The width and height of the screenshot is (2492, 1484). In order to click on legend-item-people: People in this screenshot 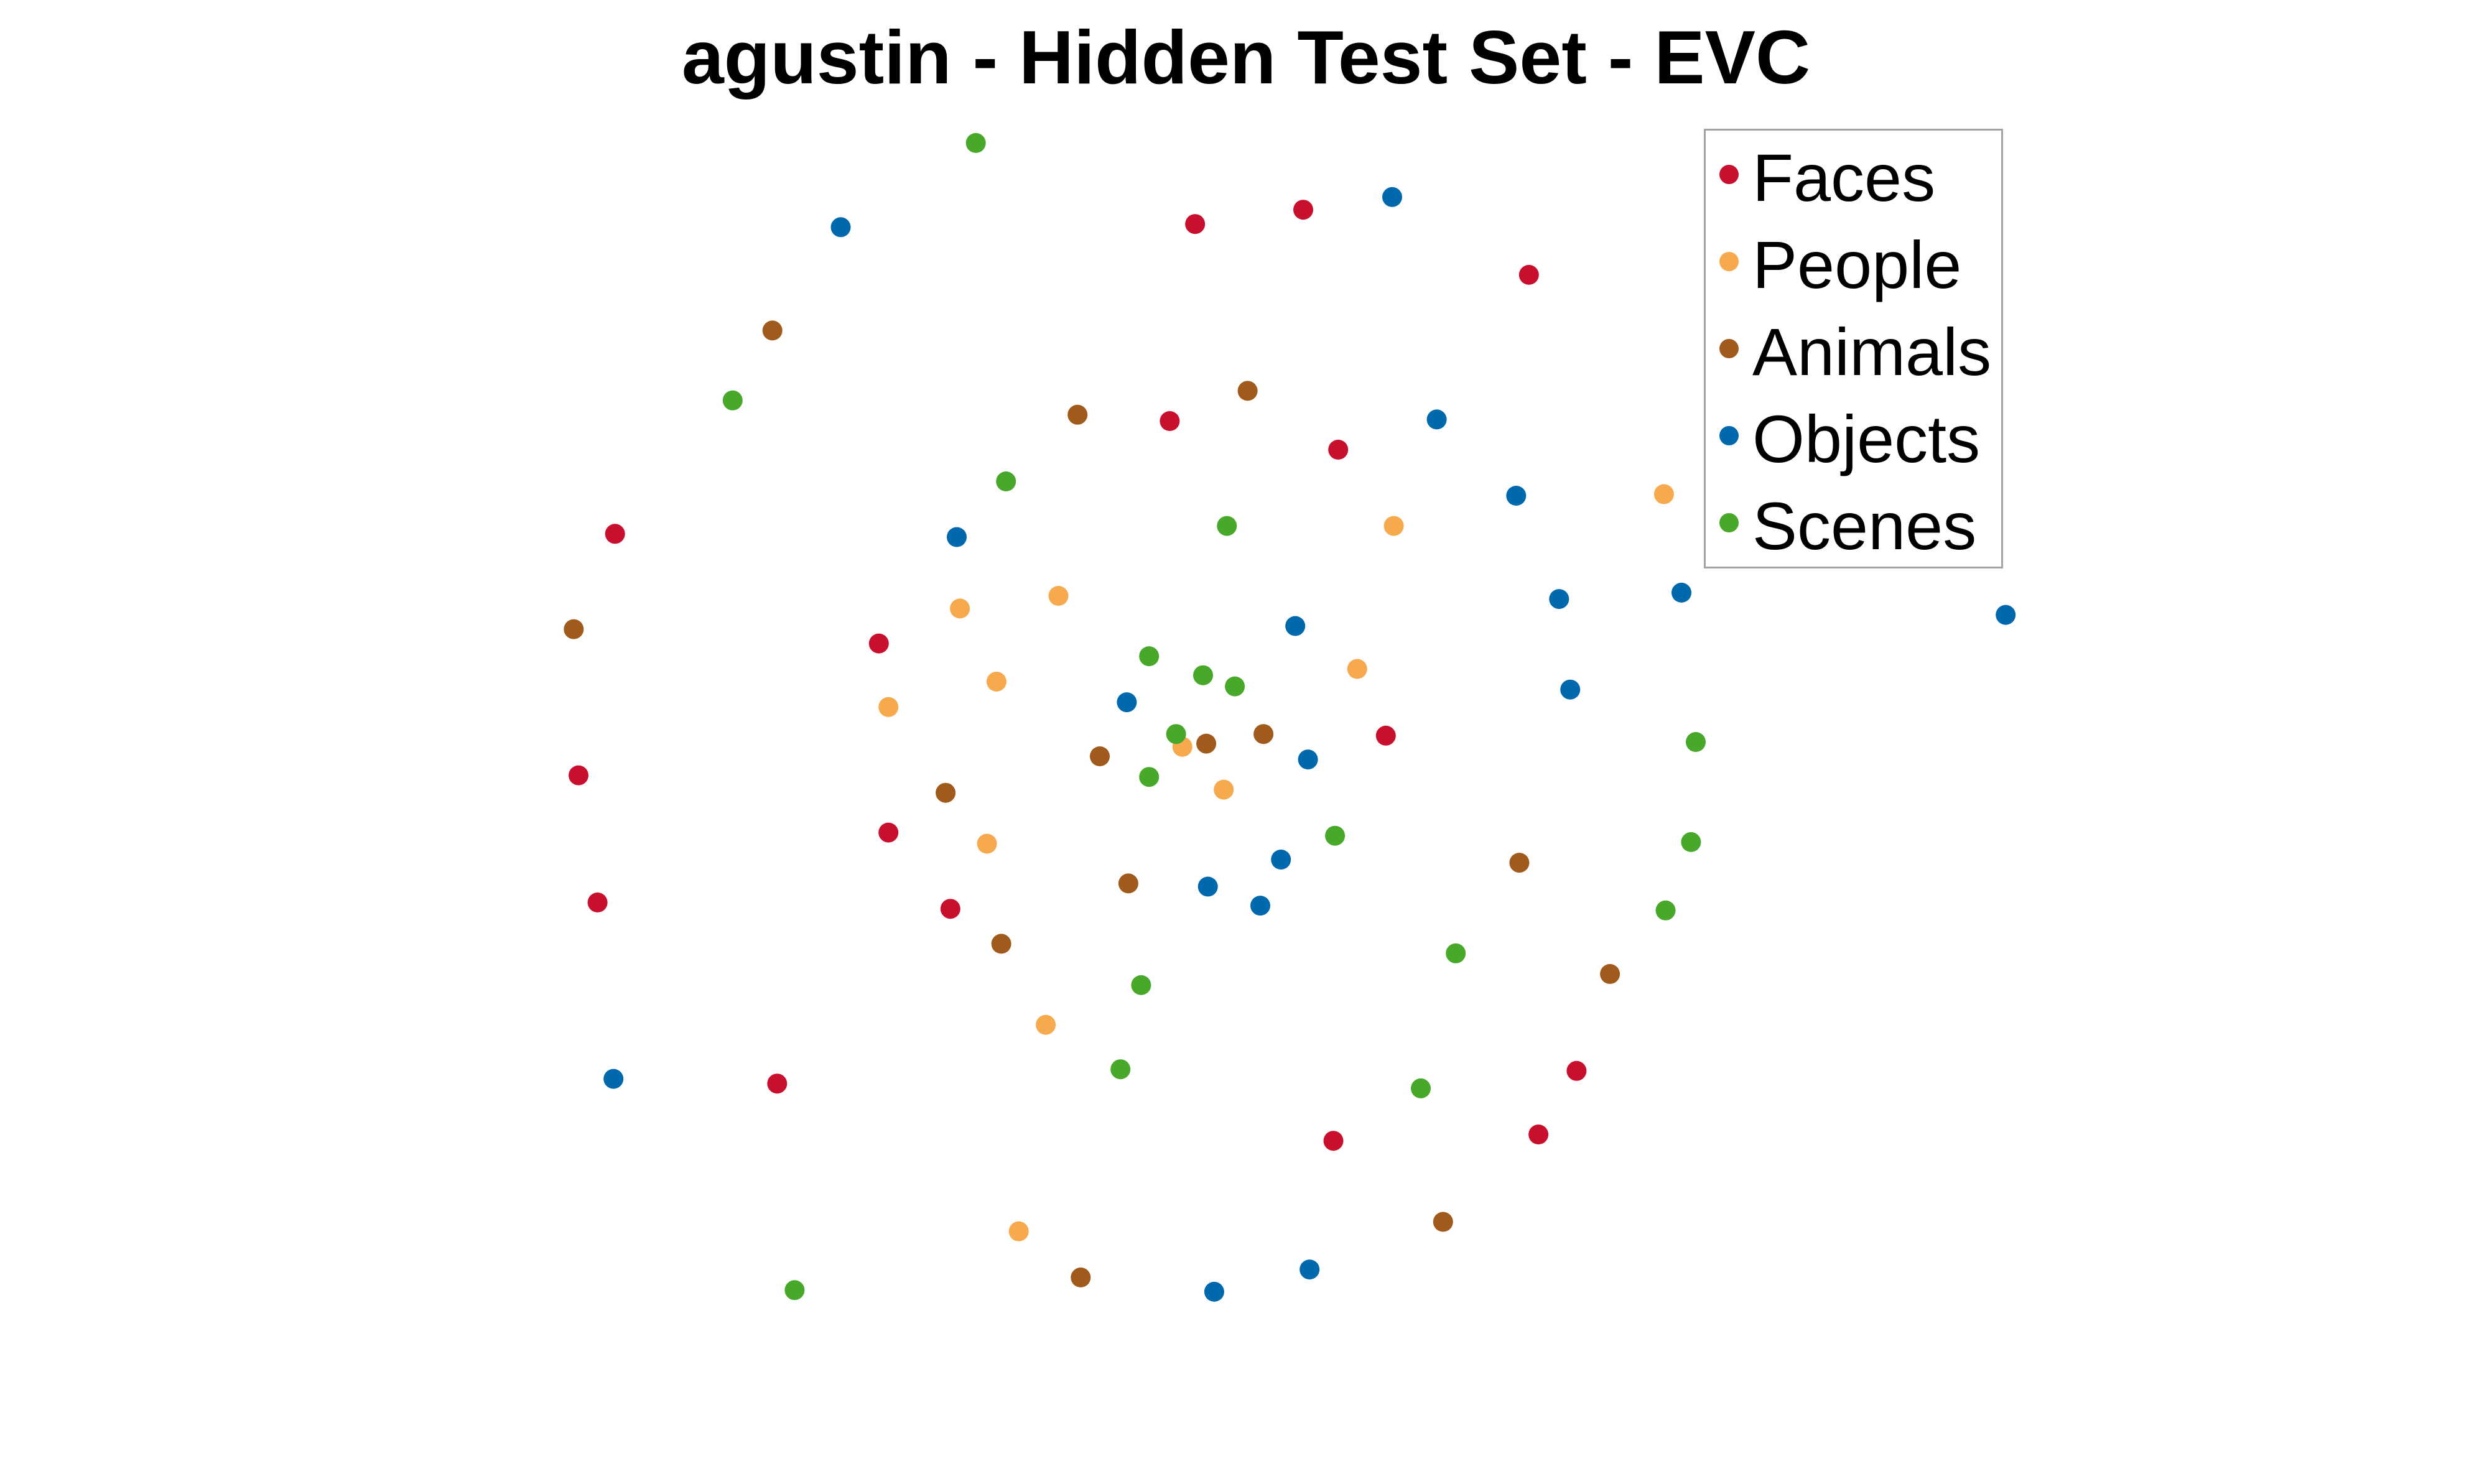, I will do `click(1853, 261)`.